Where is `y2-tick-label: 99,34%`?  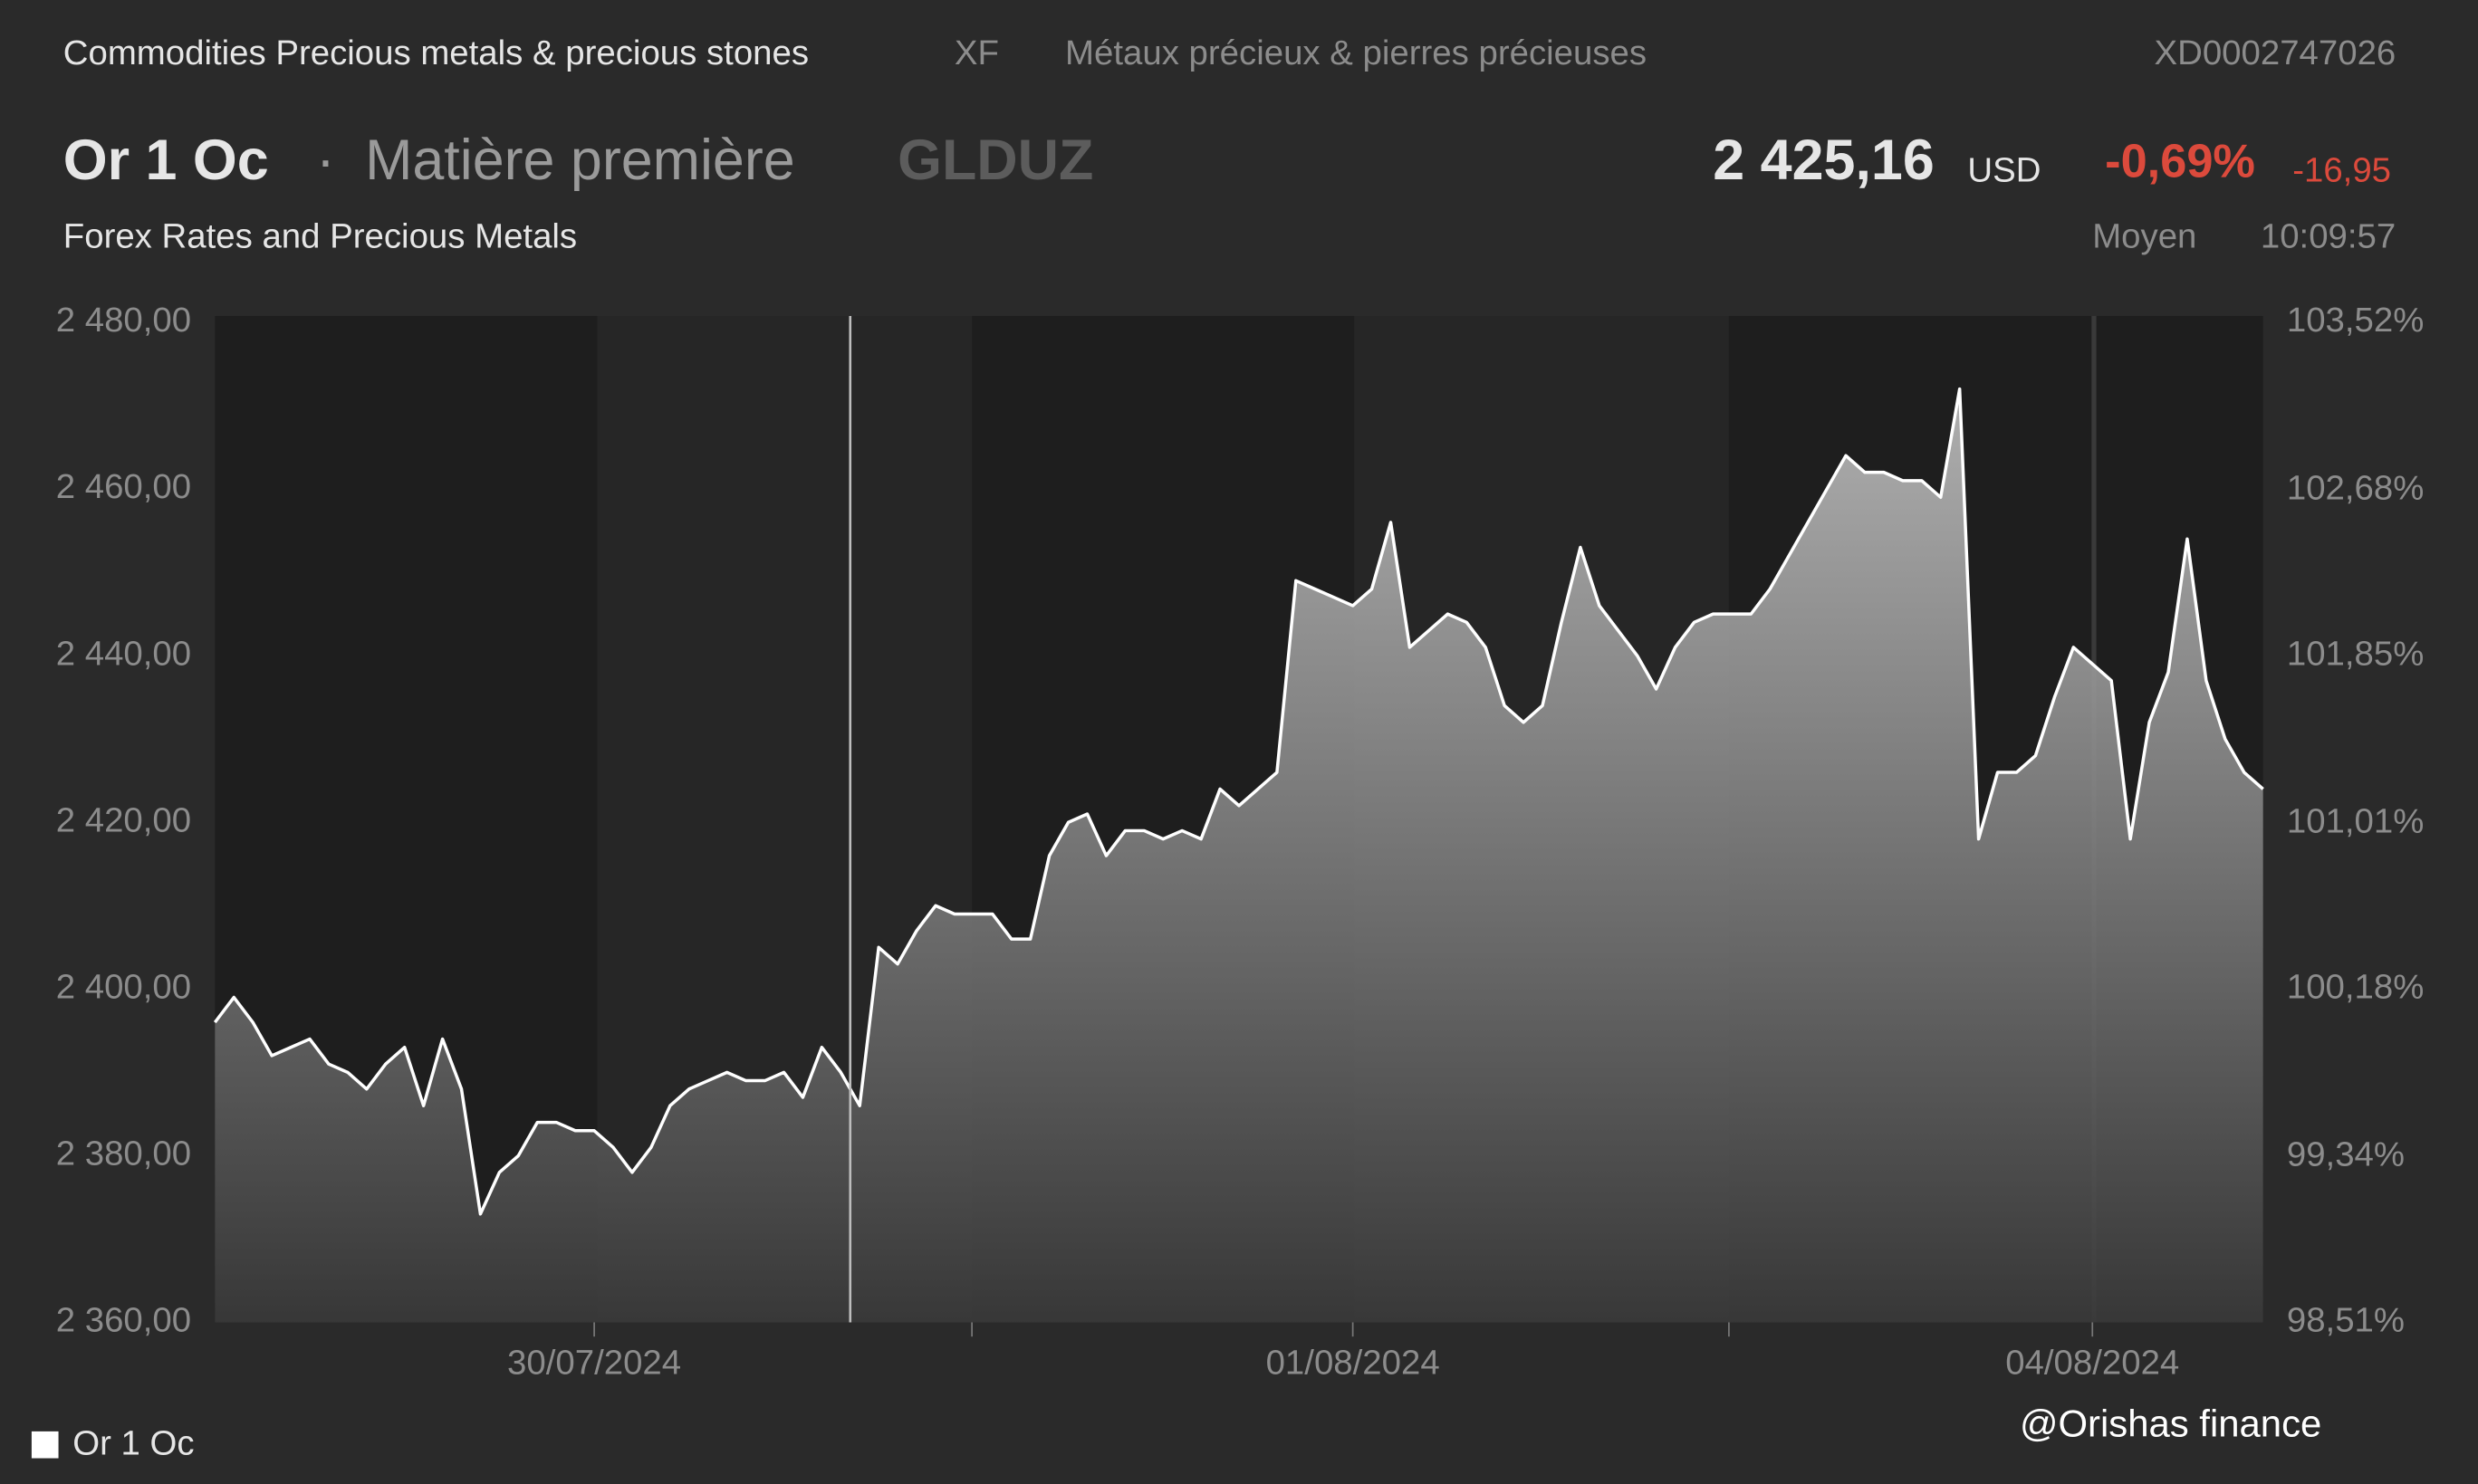 y2-tick-label: 99,34% is located at coordinates (2346, 1154).